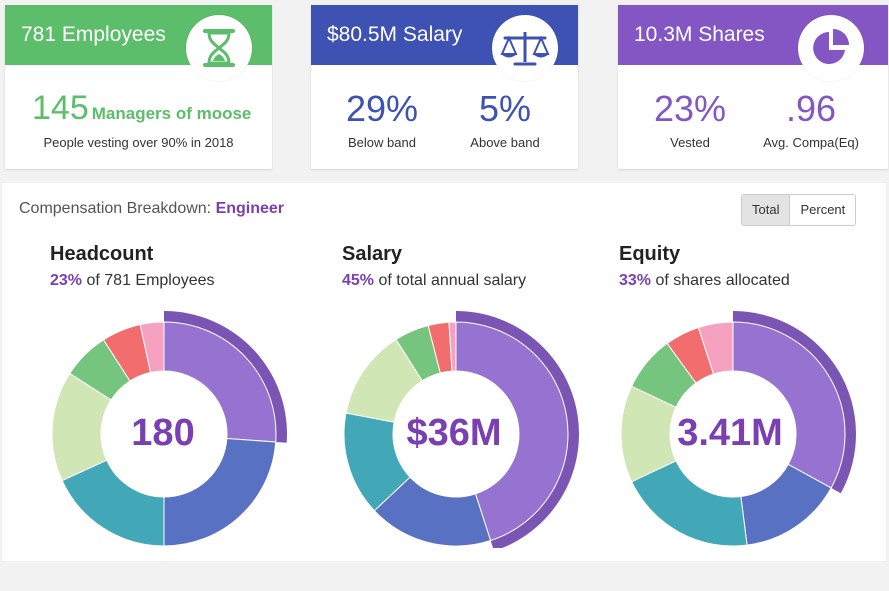  I want to click on headcount-donut, so click(170, 428).